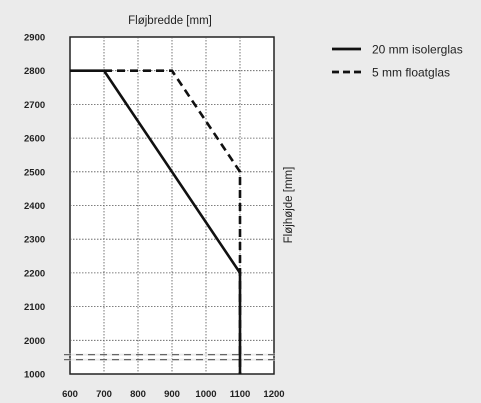  I want to click on y-tick-label: 1000, so click(34, 375).